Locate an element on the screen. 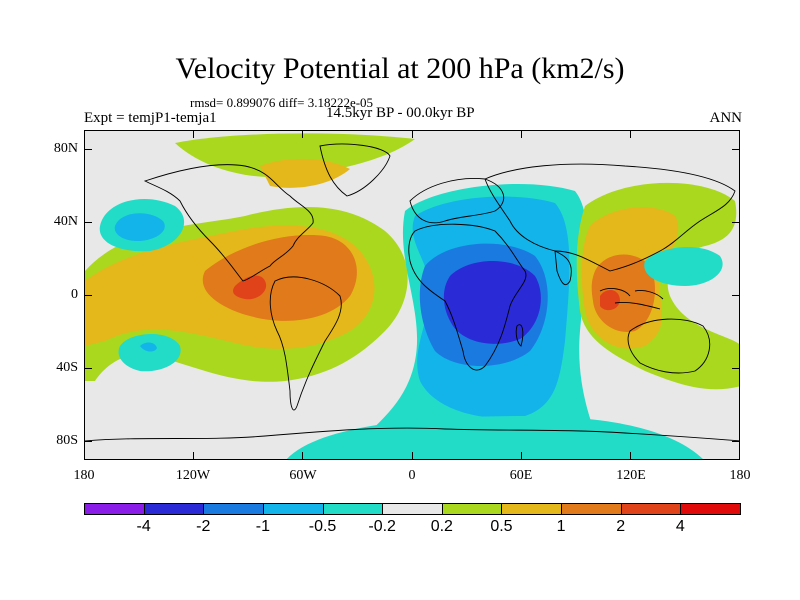  lon-label-60e: 60E is located at coordinates (521, 475).